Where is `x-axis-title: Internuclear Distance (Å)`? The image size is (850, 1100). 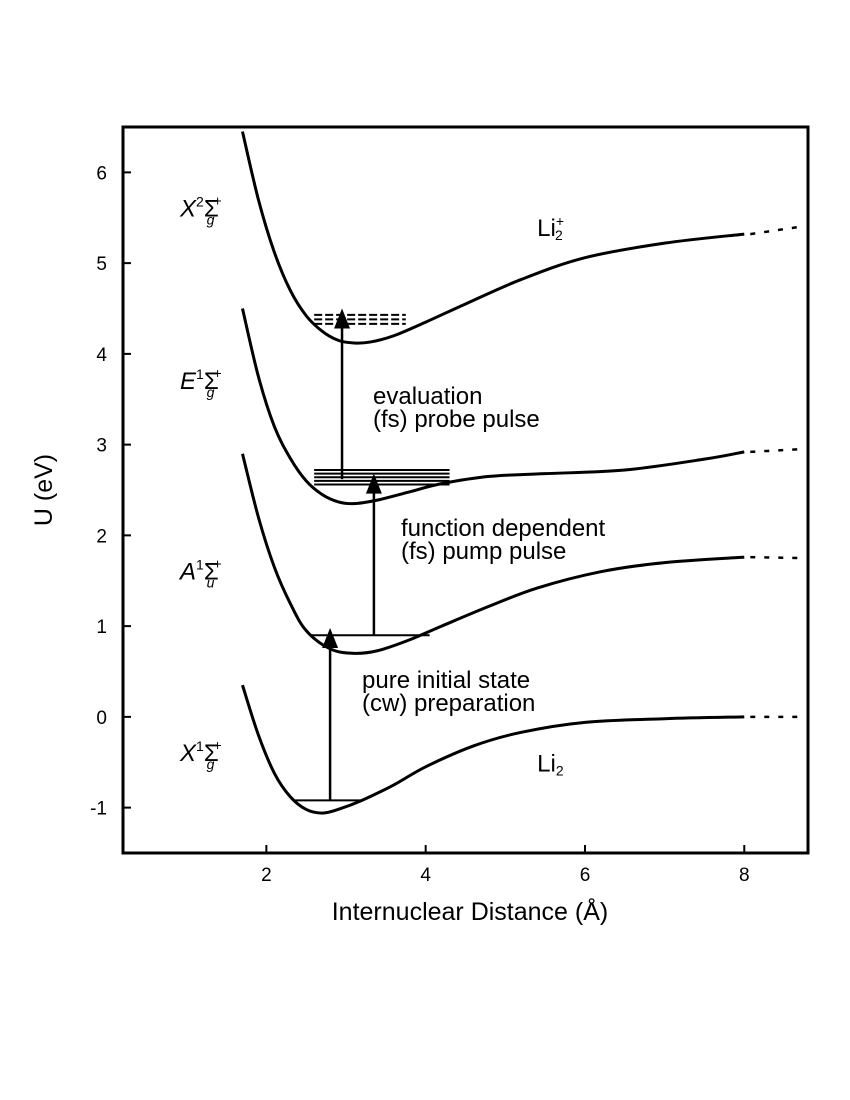
x-axis-title: Internuclear Distance (Å) is located at coordinates (470, 911).